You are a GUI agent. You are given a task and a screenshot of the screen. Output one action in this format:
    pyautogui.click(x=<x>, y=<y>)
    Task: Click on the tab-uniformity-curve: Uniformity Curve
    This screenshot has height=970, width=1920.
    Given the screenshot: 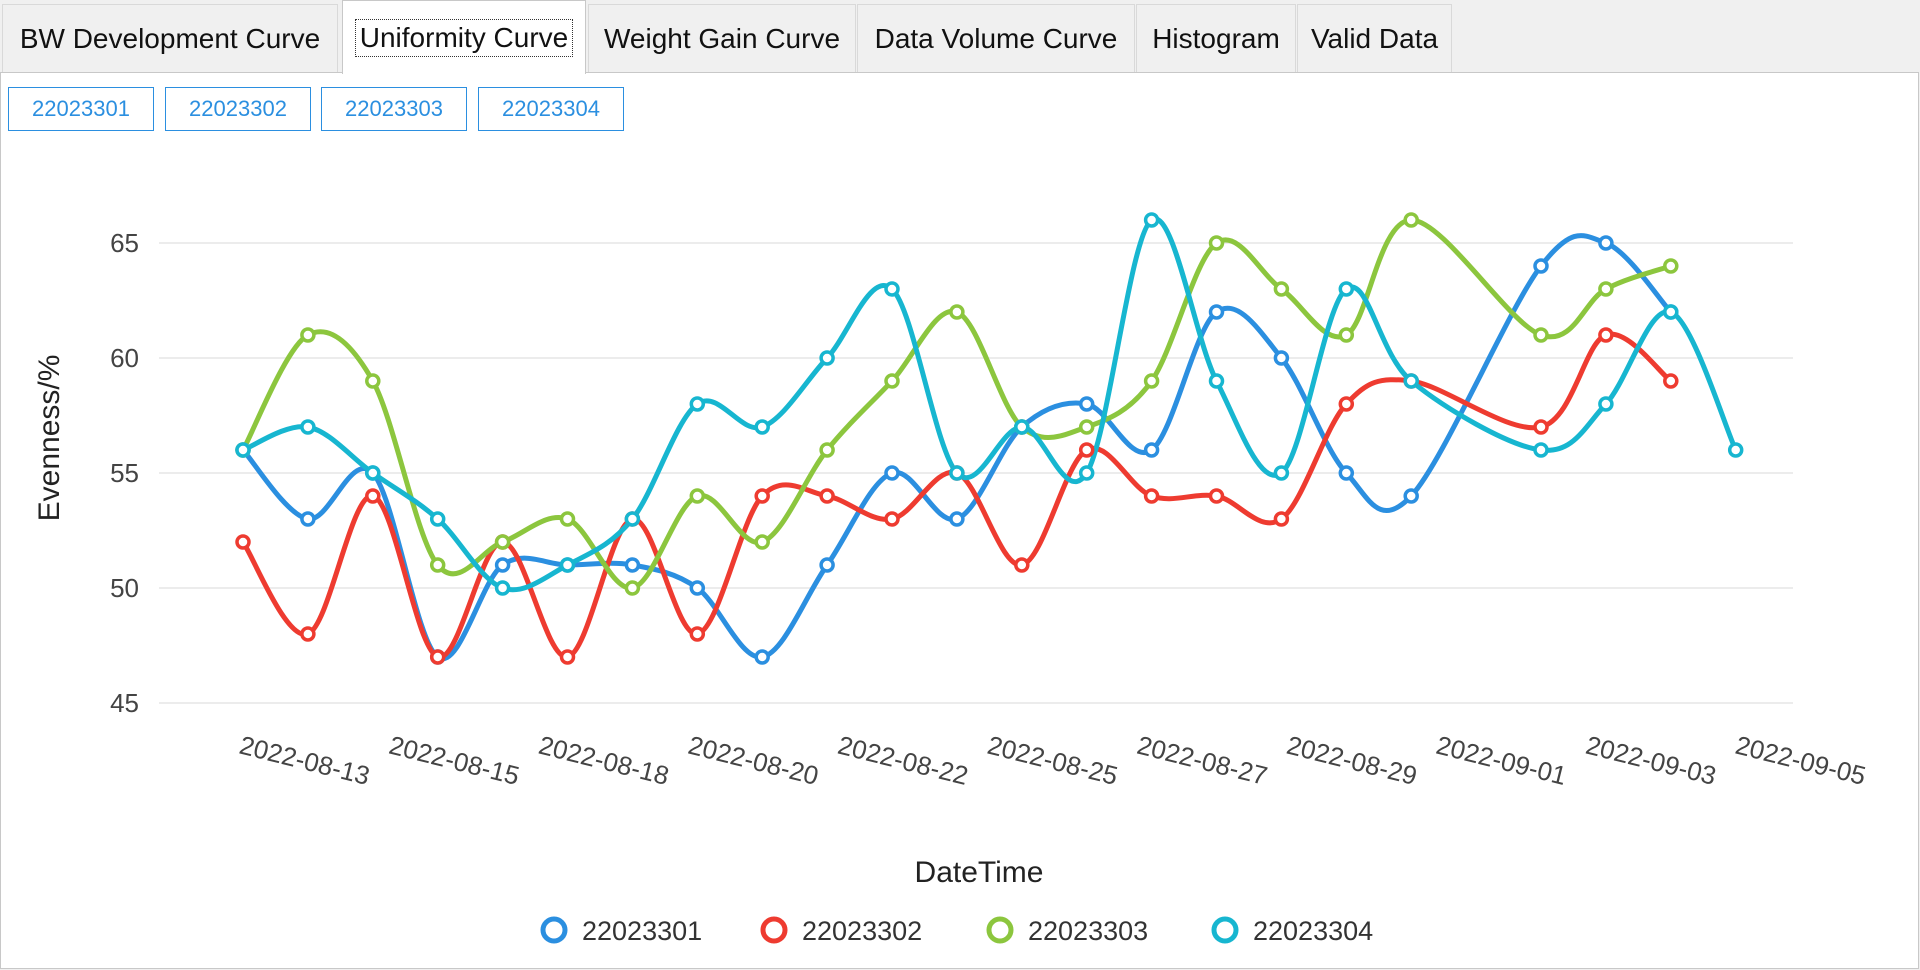 What is the action you would take?
    pyautogui.click(x=464, y=37)
    